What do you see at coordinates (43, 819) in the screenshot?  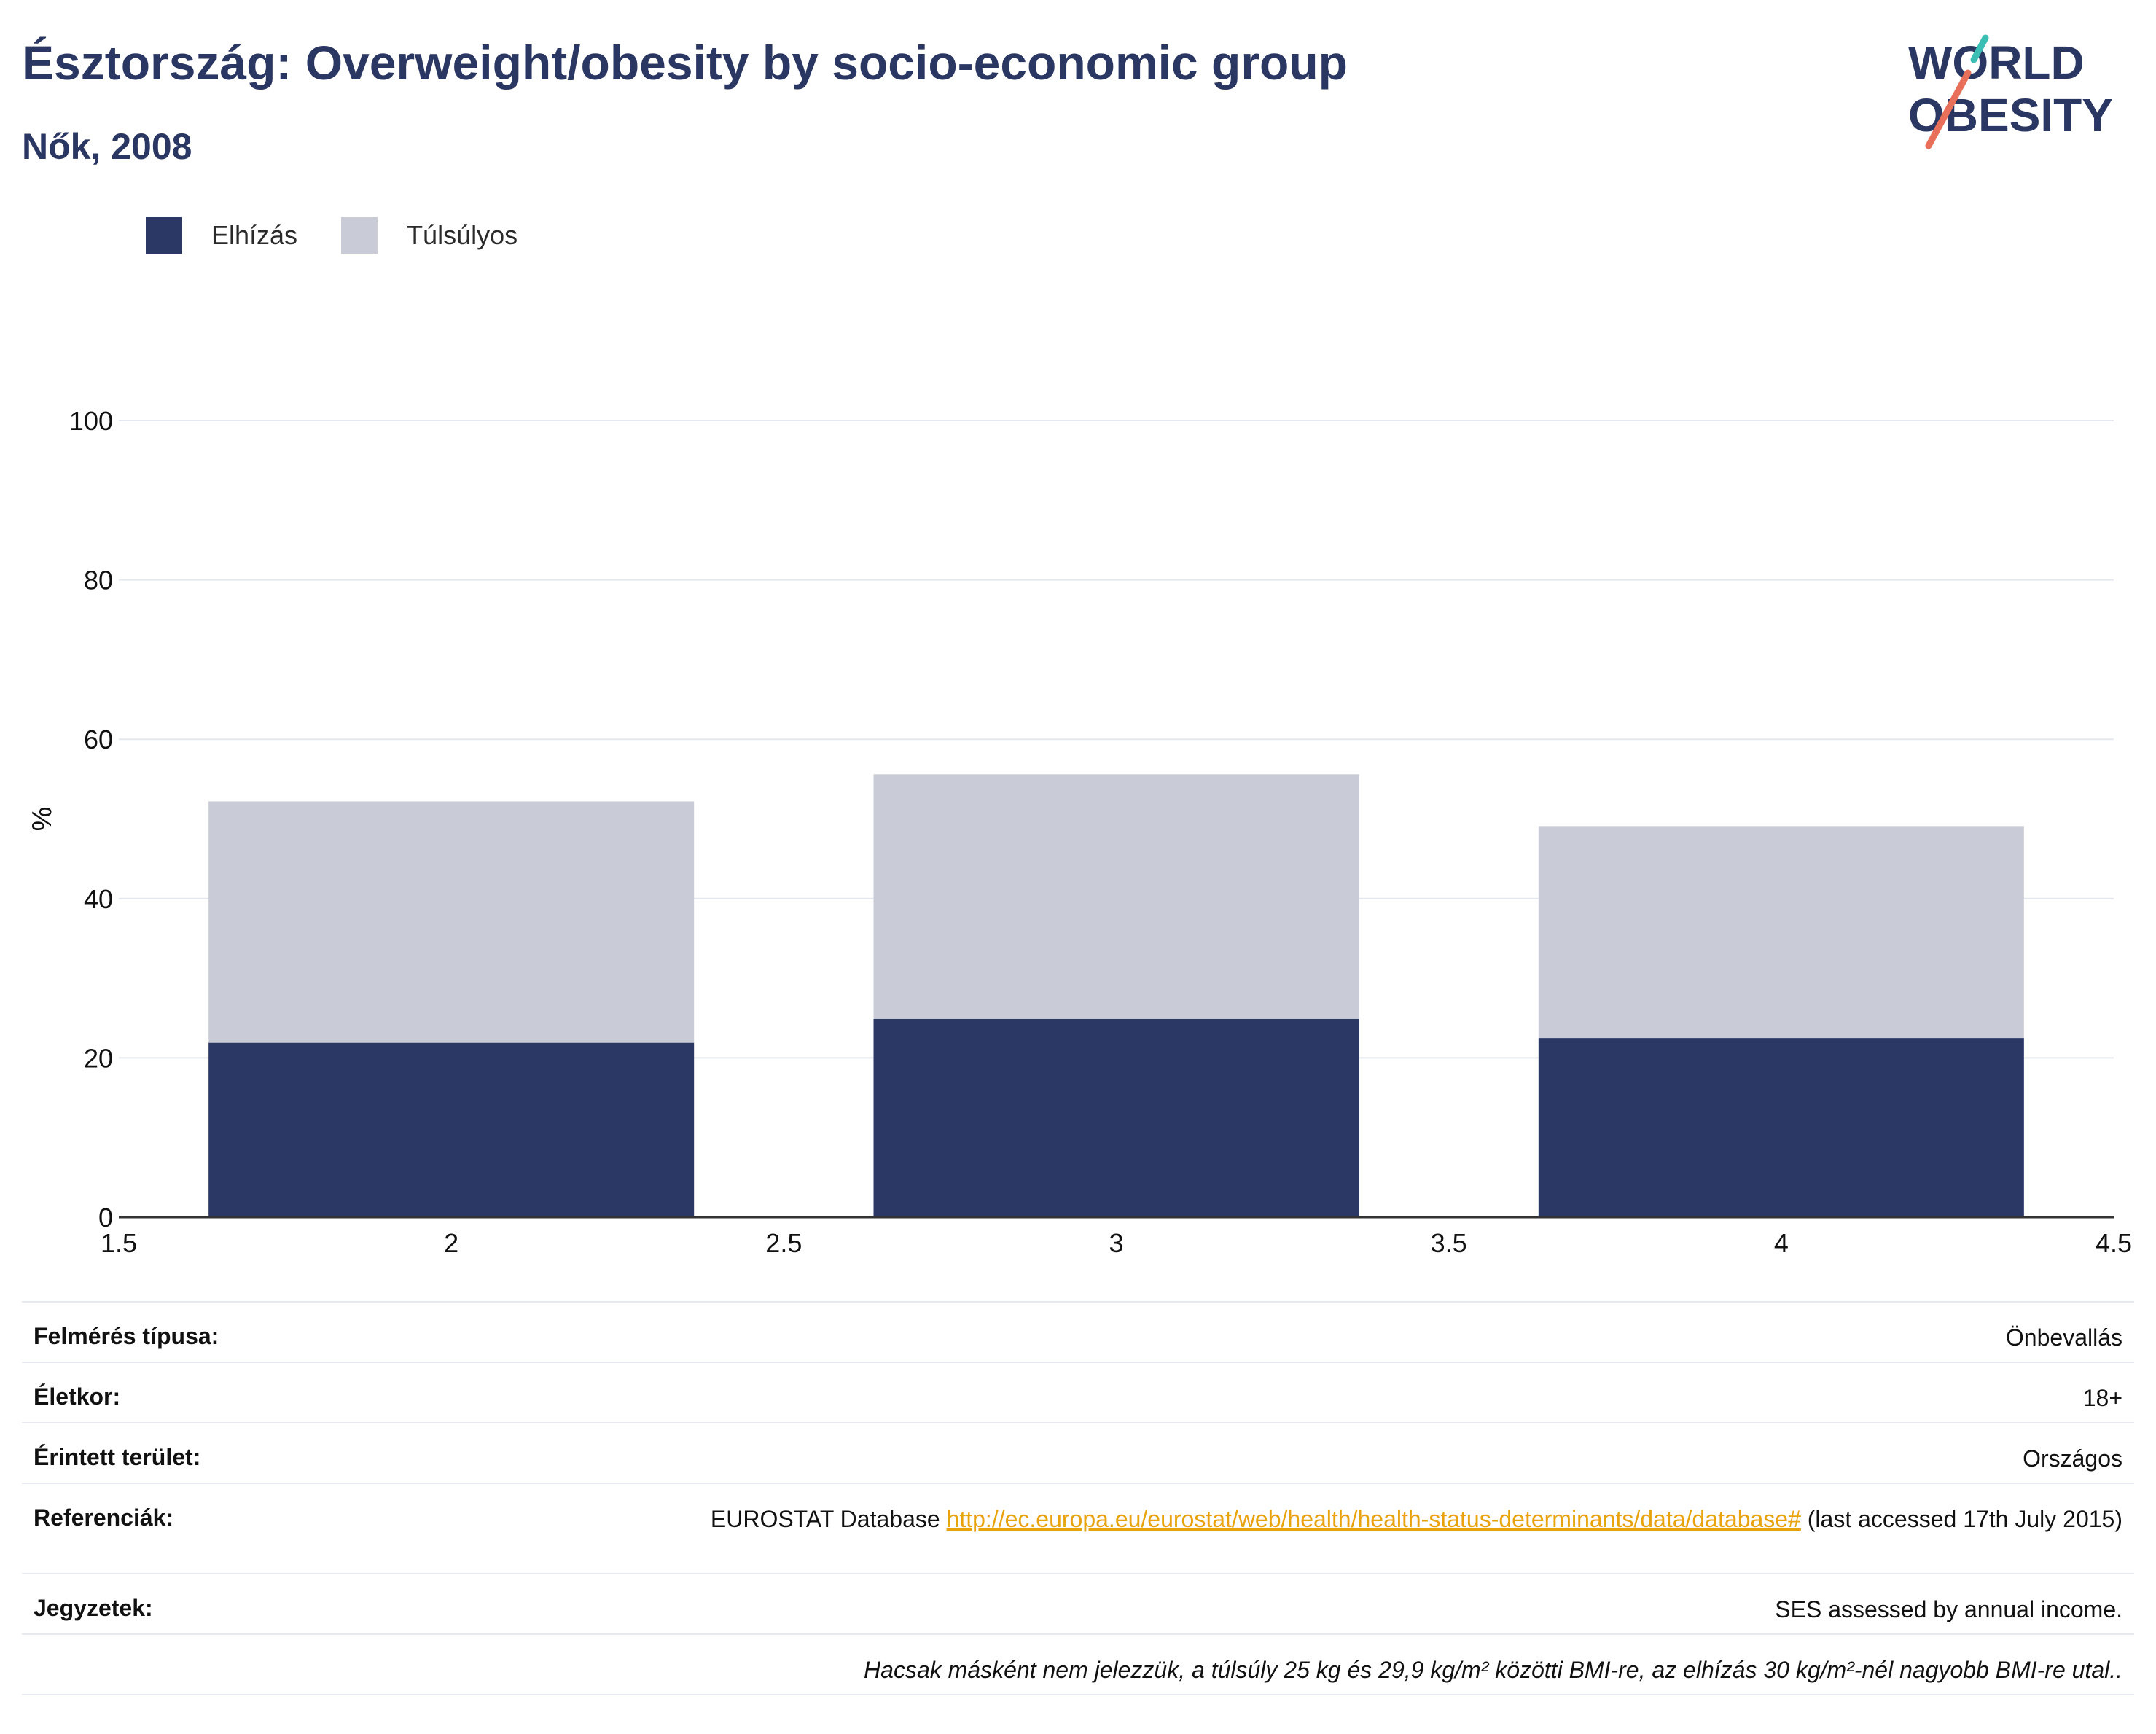 I see `y-axis-label: %` at bounding box center [43, 819].